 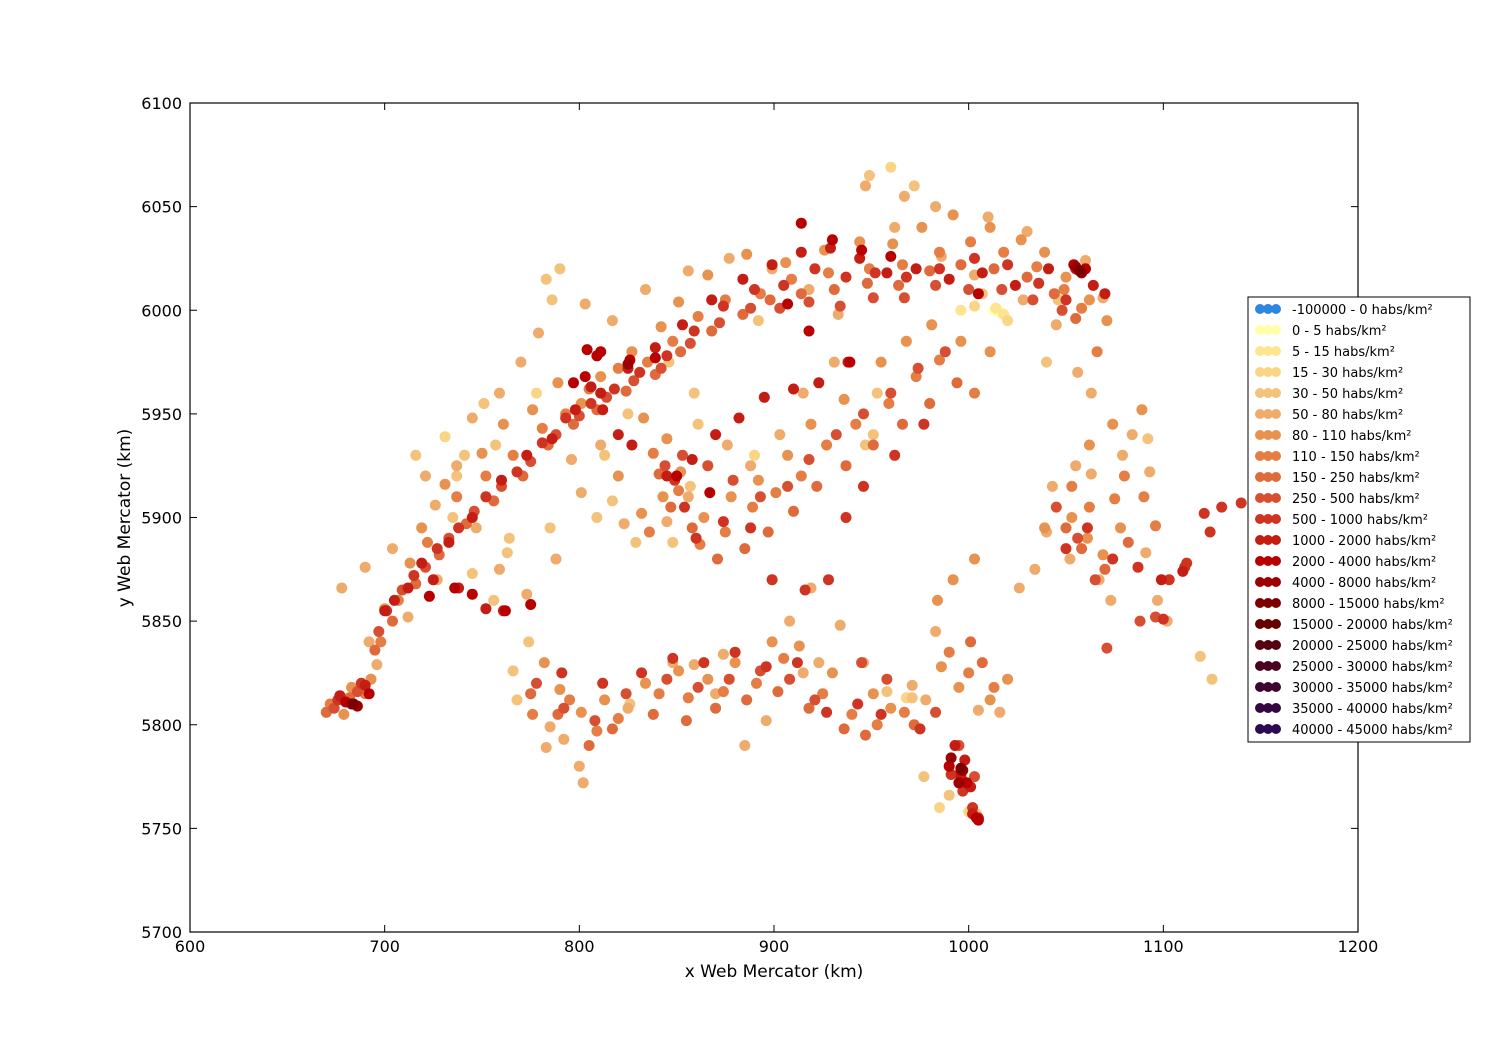 What do you see at coordinates (1347, 394) in the screenshot?
I see `legend-label: 30 - 50 habs/km²` at bounding box center [1347, 394].